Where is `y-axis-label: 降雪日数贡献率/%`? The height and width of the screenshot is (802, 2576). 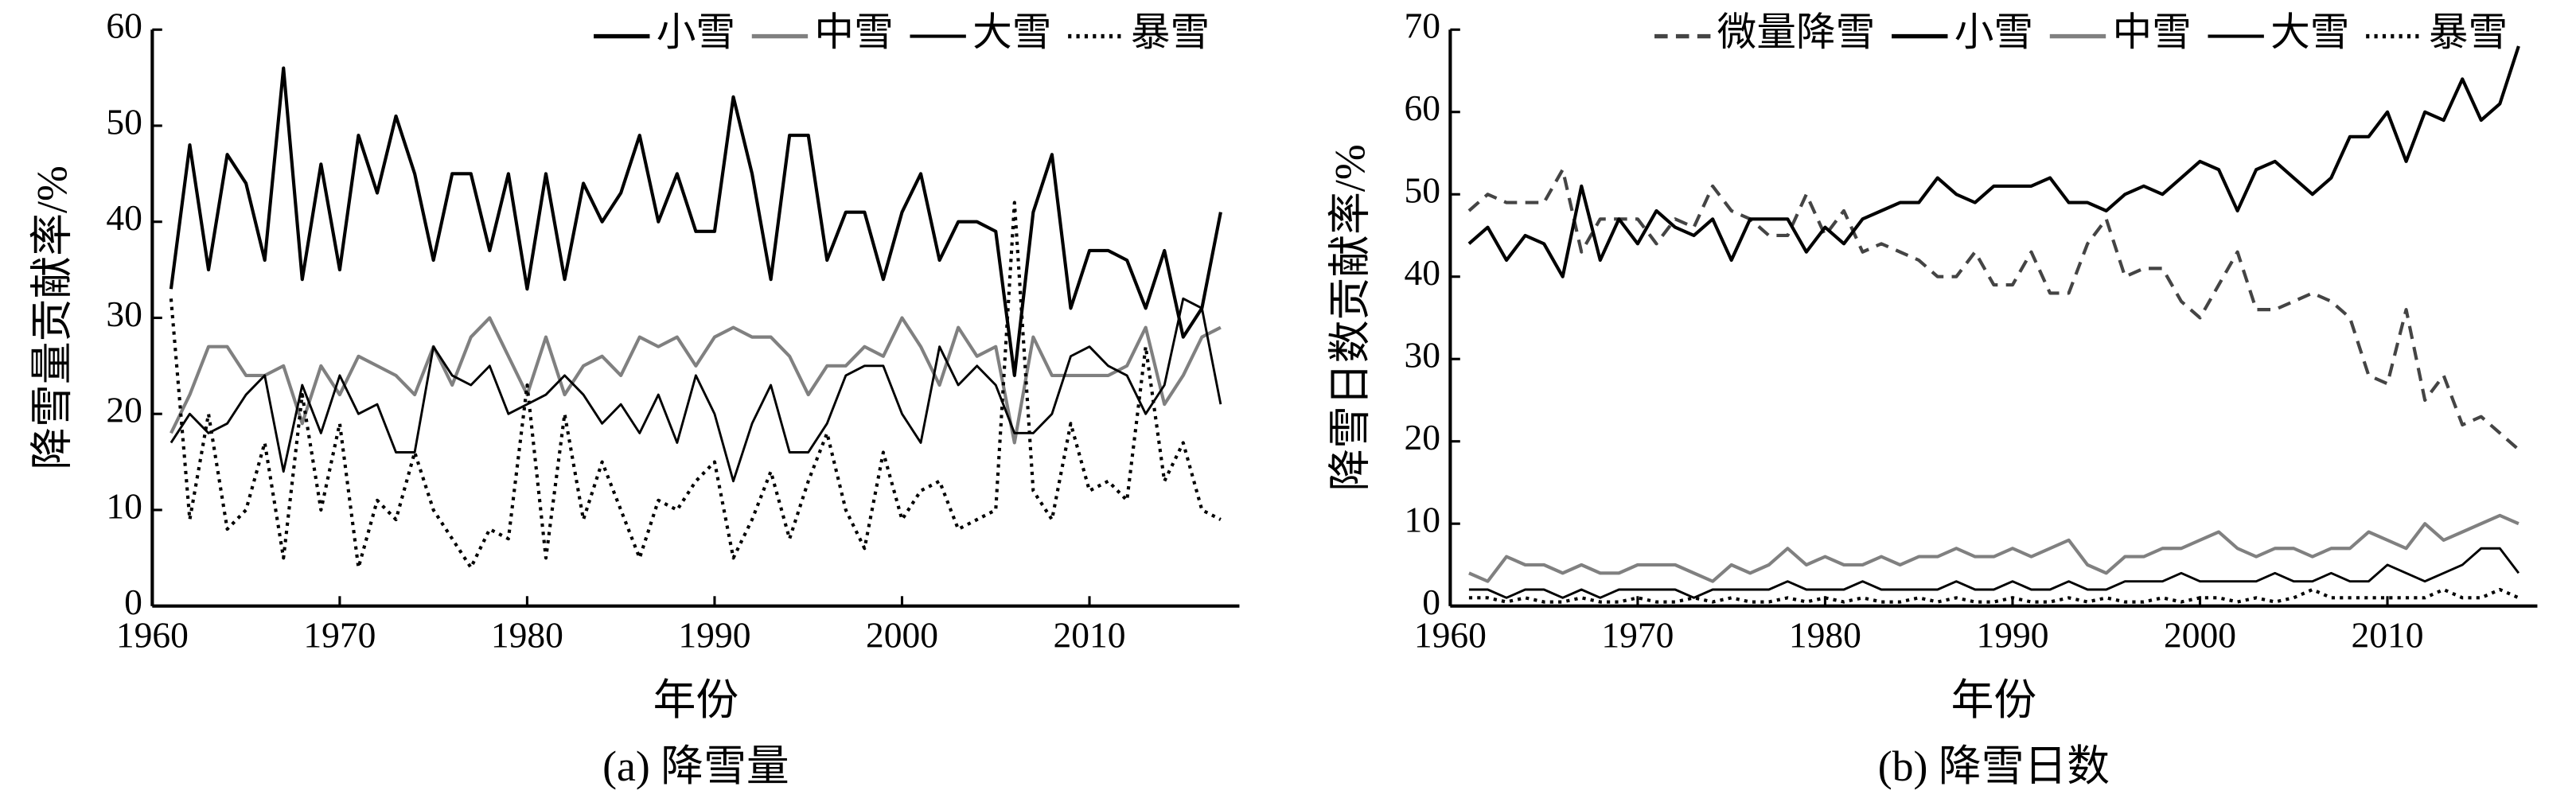
y-axis-label: 降雪日数贡献率/% is located at coordinates (1350, 317).